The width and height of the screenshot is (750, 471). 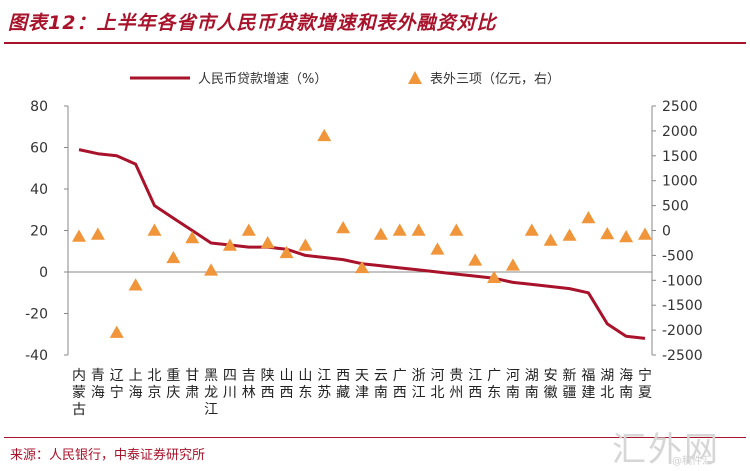 I want to click on chart-title: 图表12：上半年各省市人民币贷款增速和表外融资对比, so click(x=252, y=23).